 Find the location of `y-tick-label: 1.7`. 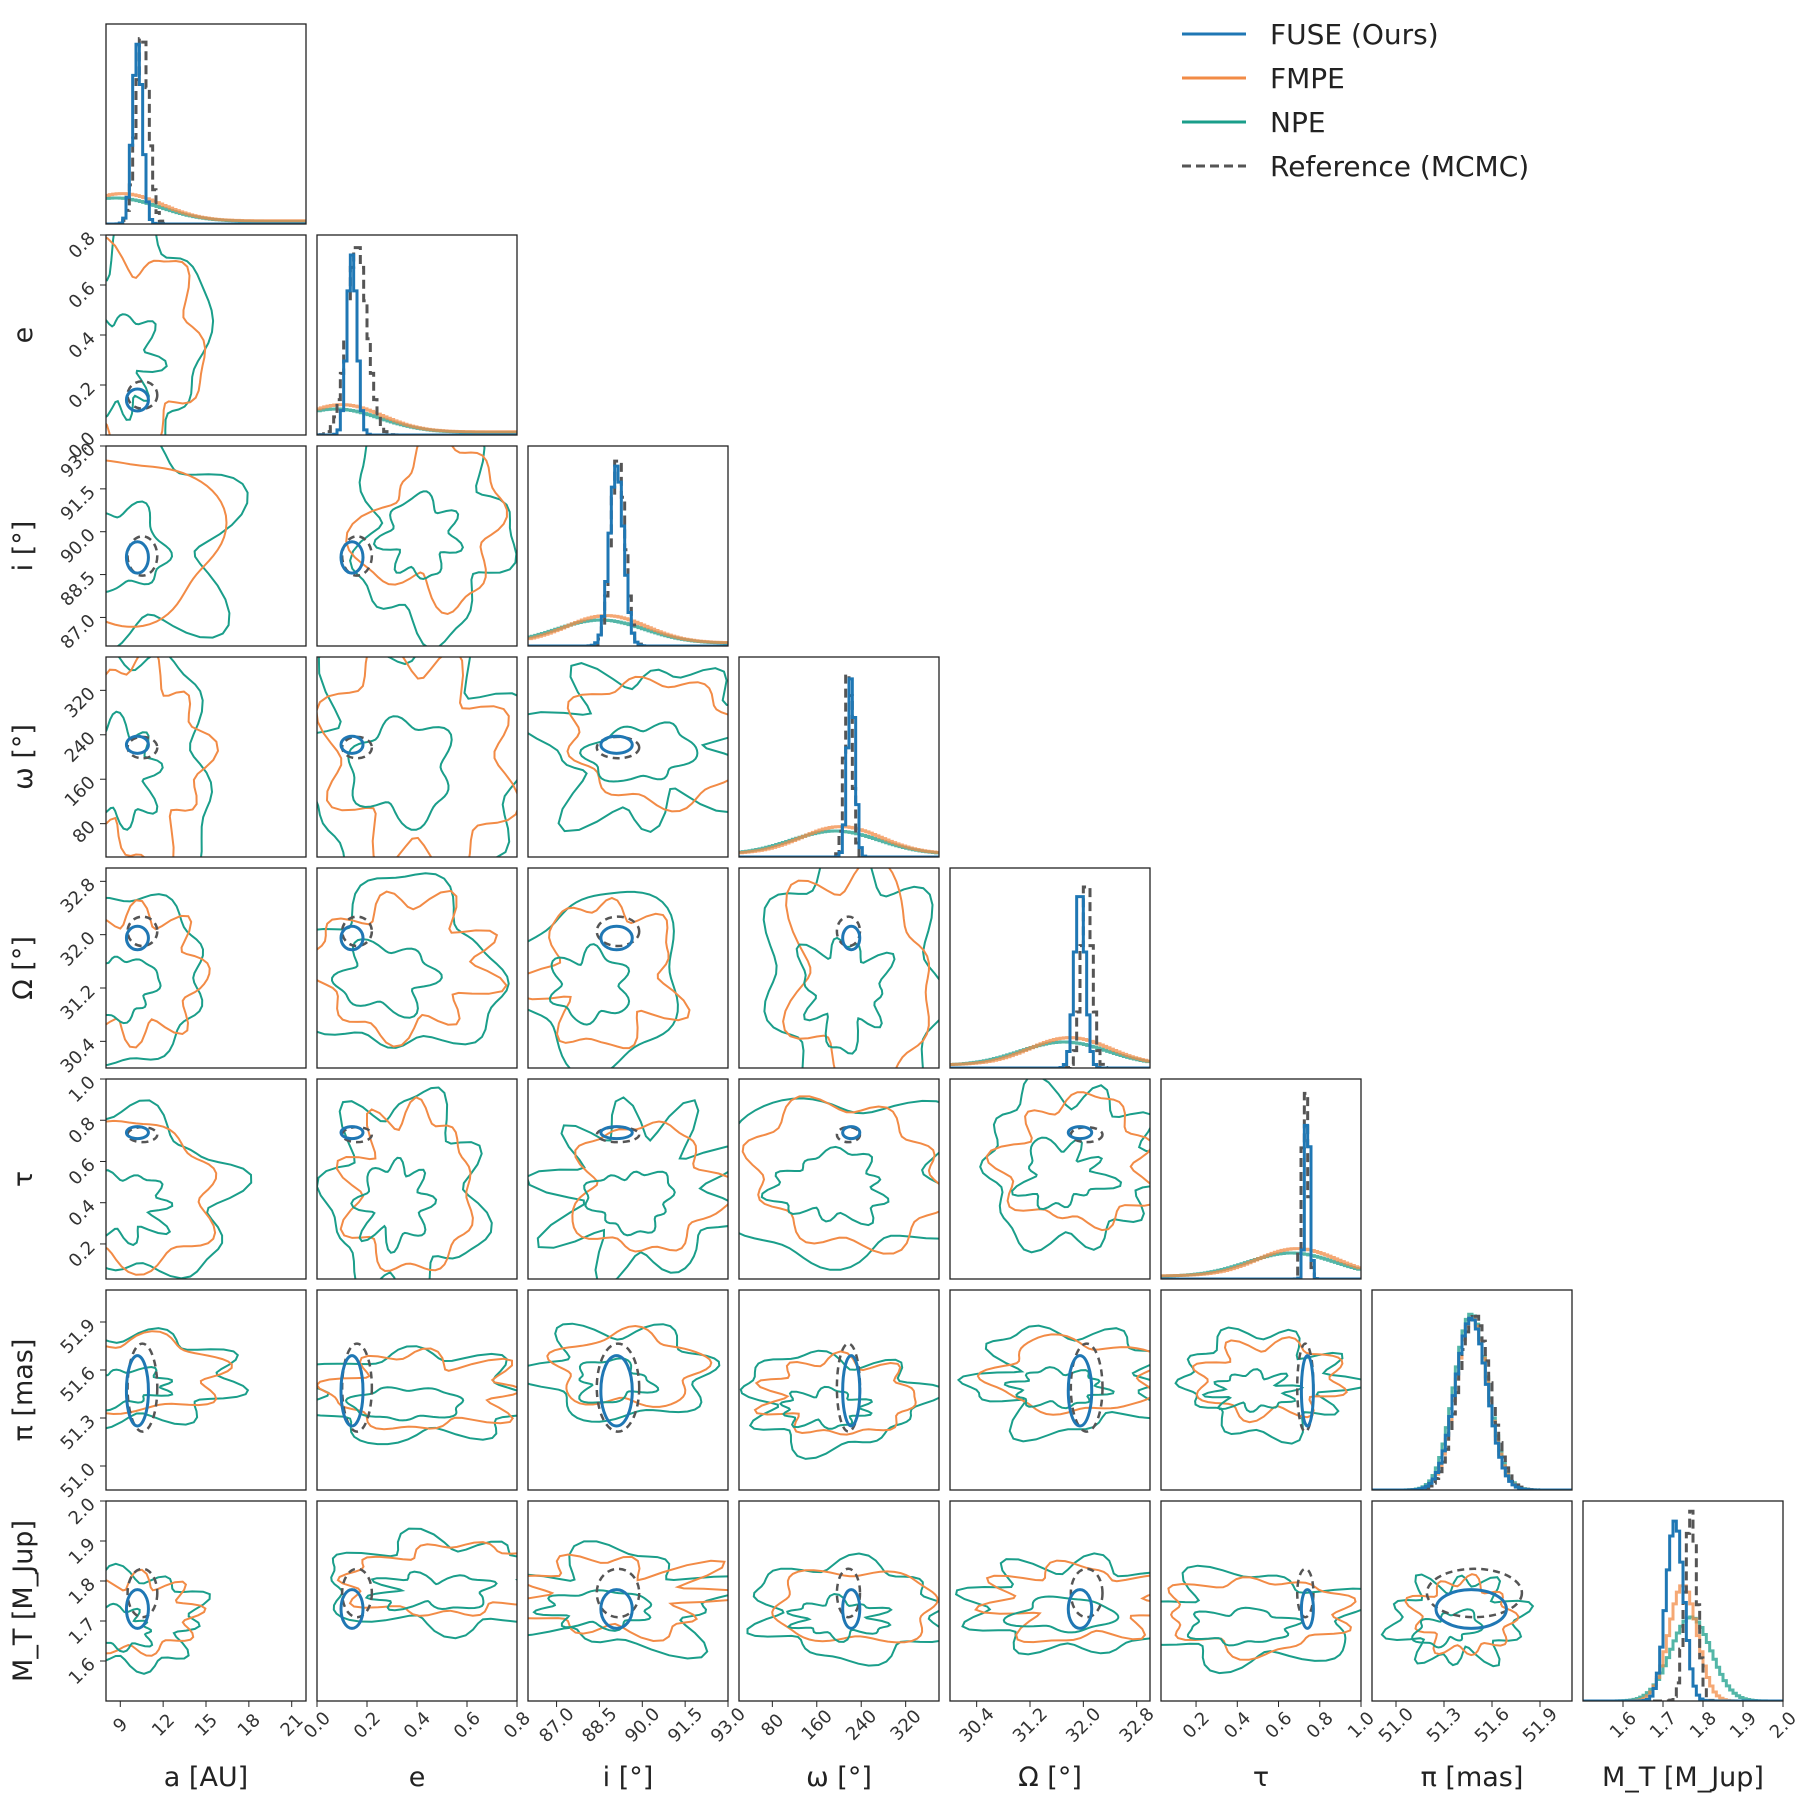

y-tick-label: 1.7 is located at coordinates (82, 1631).